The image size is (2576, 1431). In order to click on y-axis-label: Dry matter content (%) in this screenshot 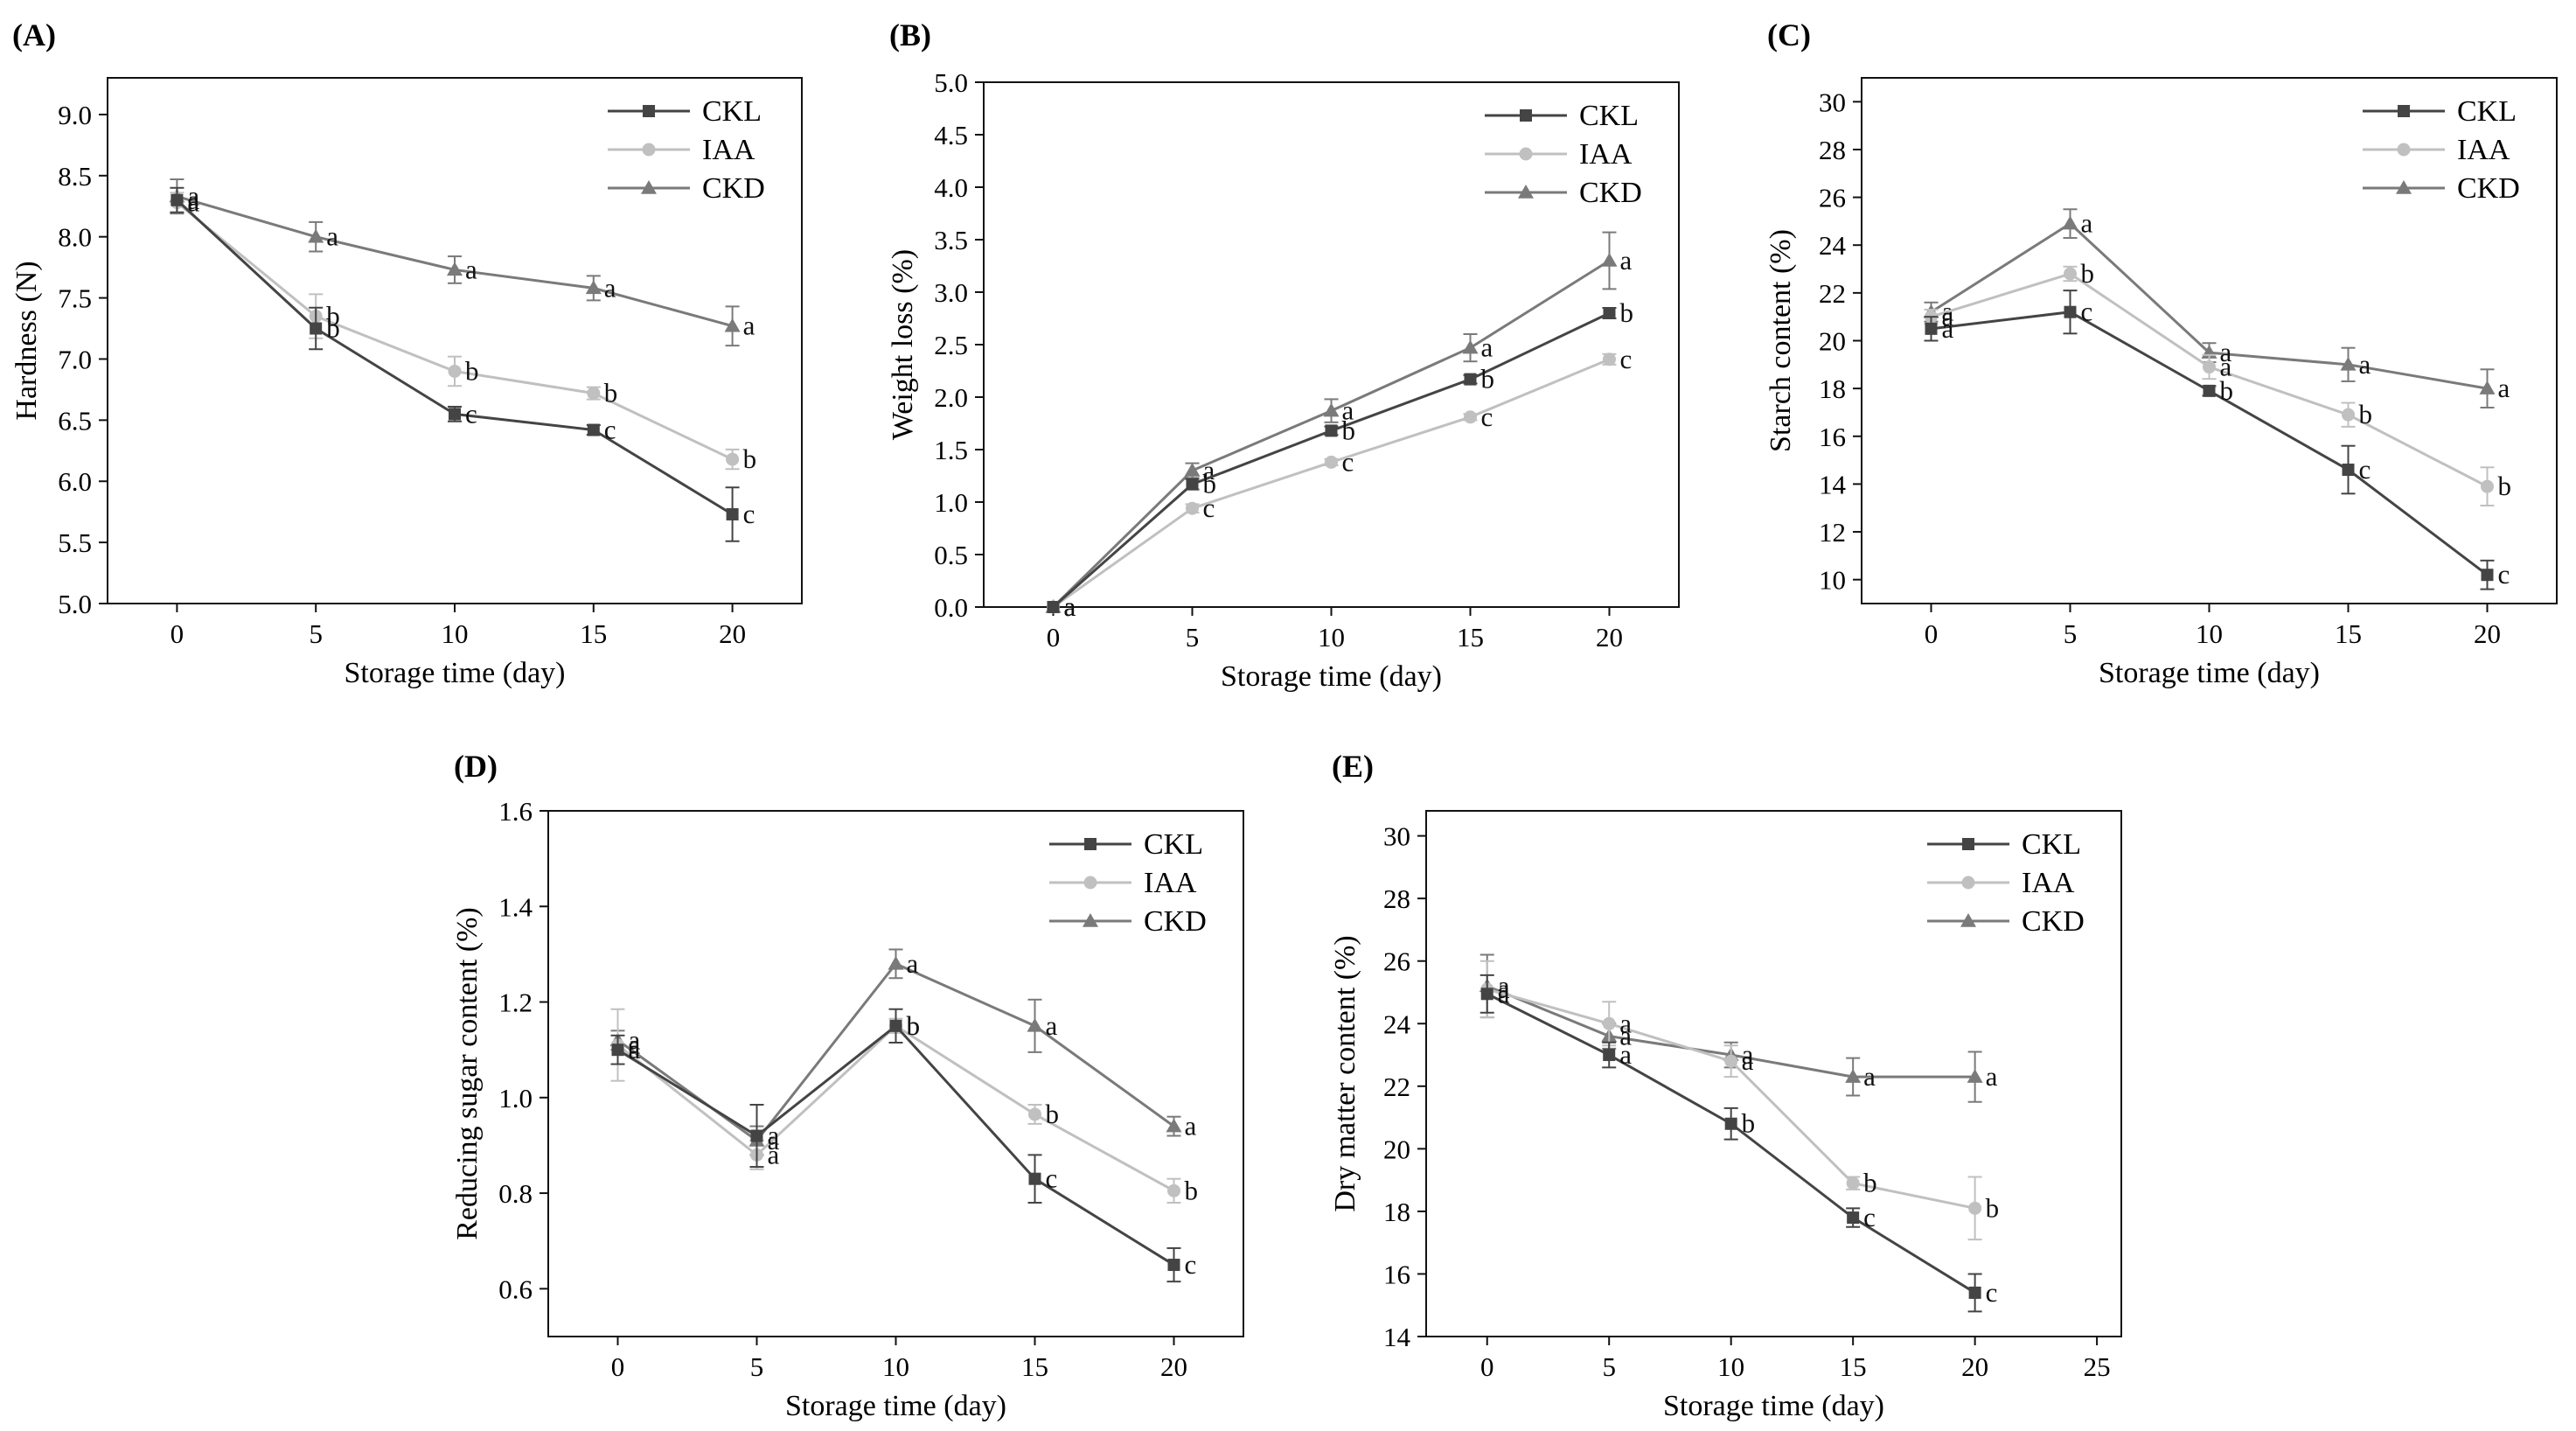, I will do `click(1345, 1073)`.